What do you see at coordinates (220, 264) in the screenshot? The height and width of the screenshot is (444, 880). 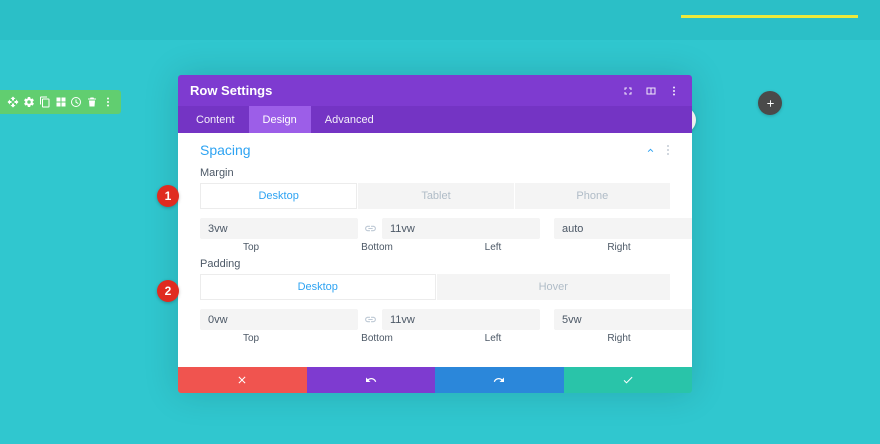 I see `padding-label: Padding` at bounding box center [220, 264].